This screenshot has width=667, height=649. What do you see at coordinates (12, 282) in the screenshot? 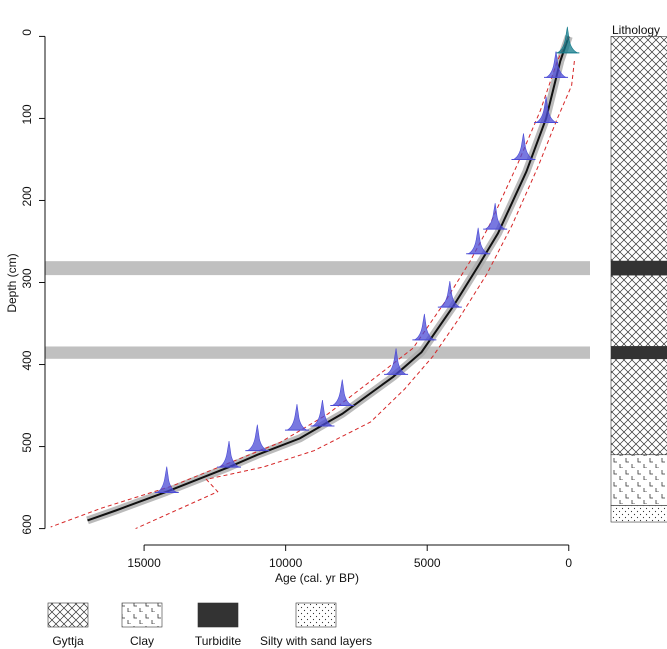
I see `y-axis-title: Depth (cm)` at bounding box center [12, 282].